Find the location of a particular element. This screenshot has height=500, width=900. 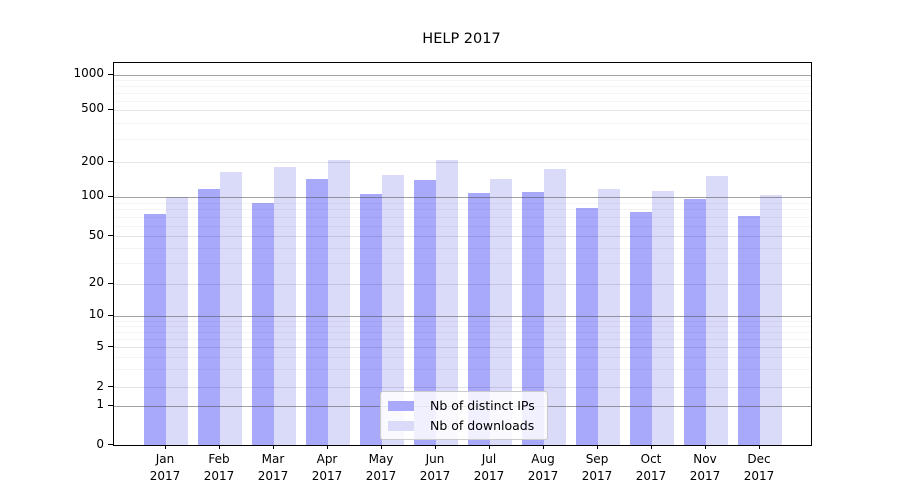

x-tick-label-oct: Oct 2017 is located at coordinates (651, 467).